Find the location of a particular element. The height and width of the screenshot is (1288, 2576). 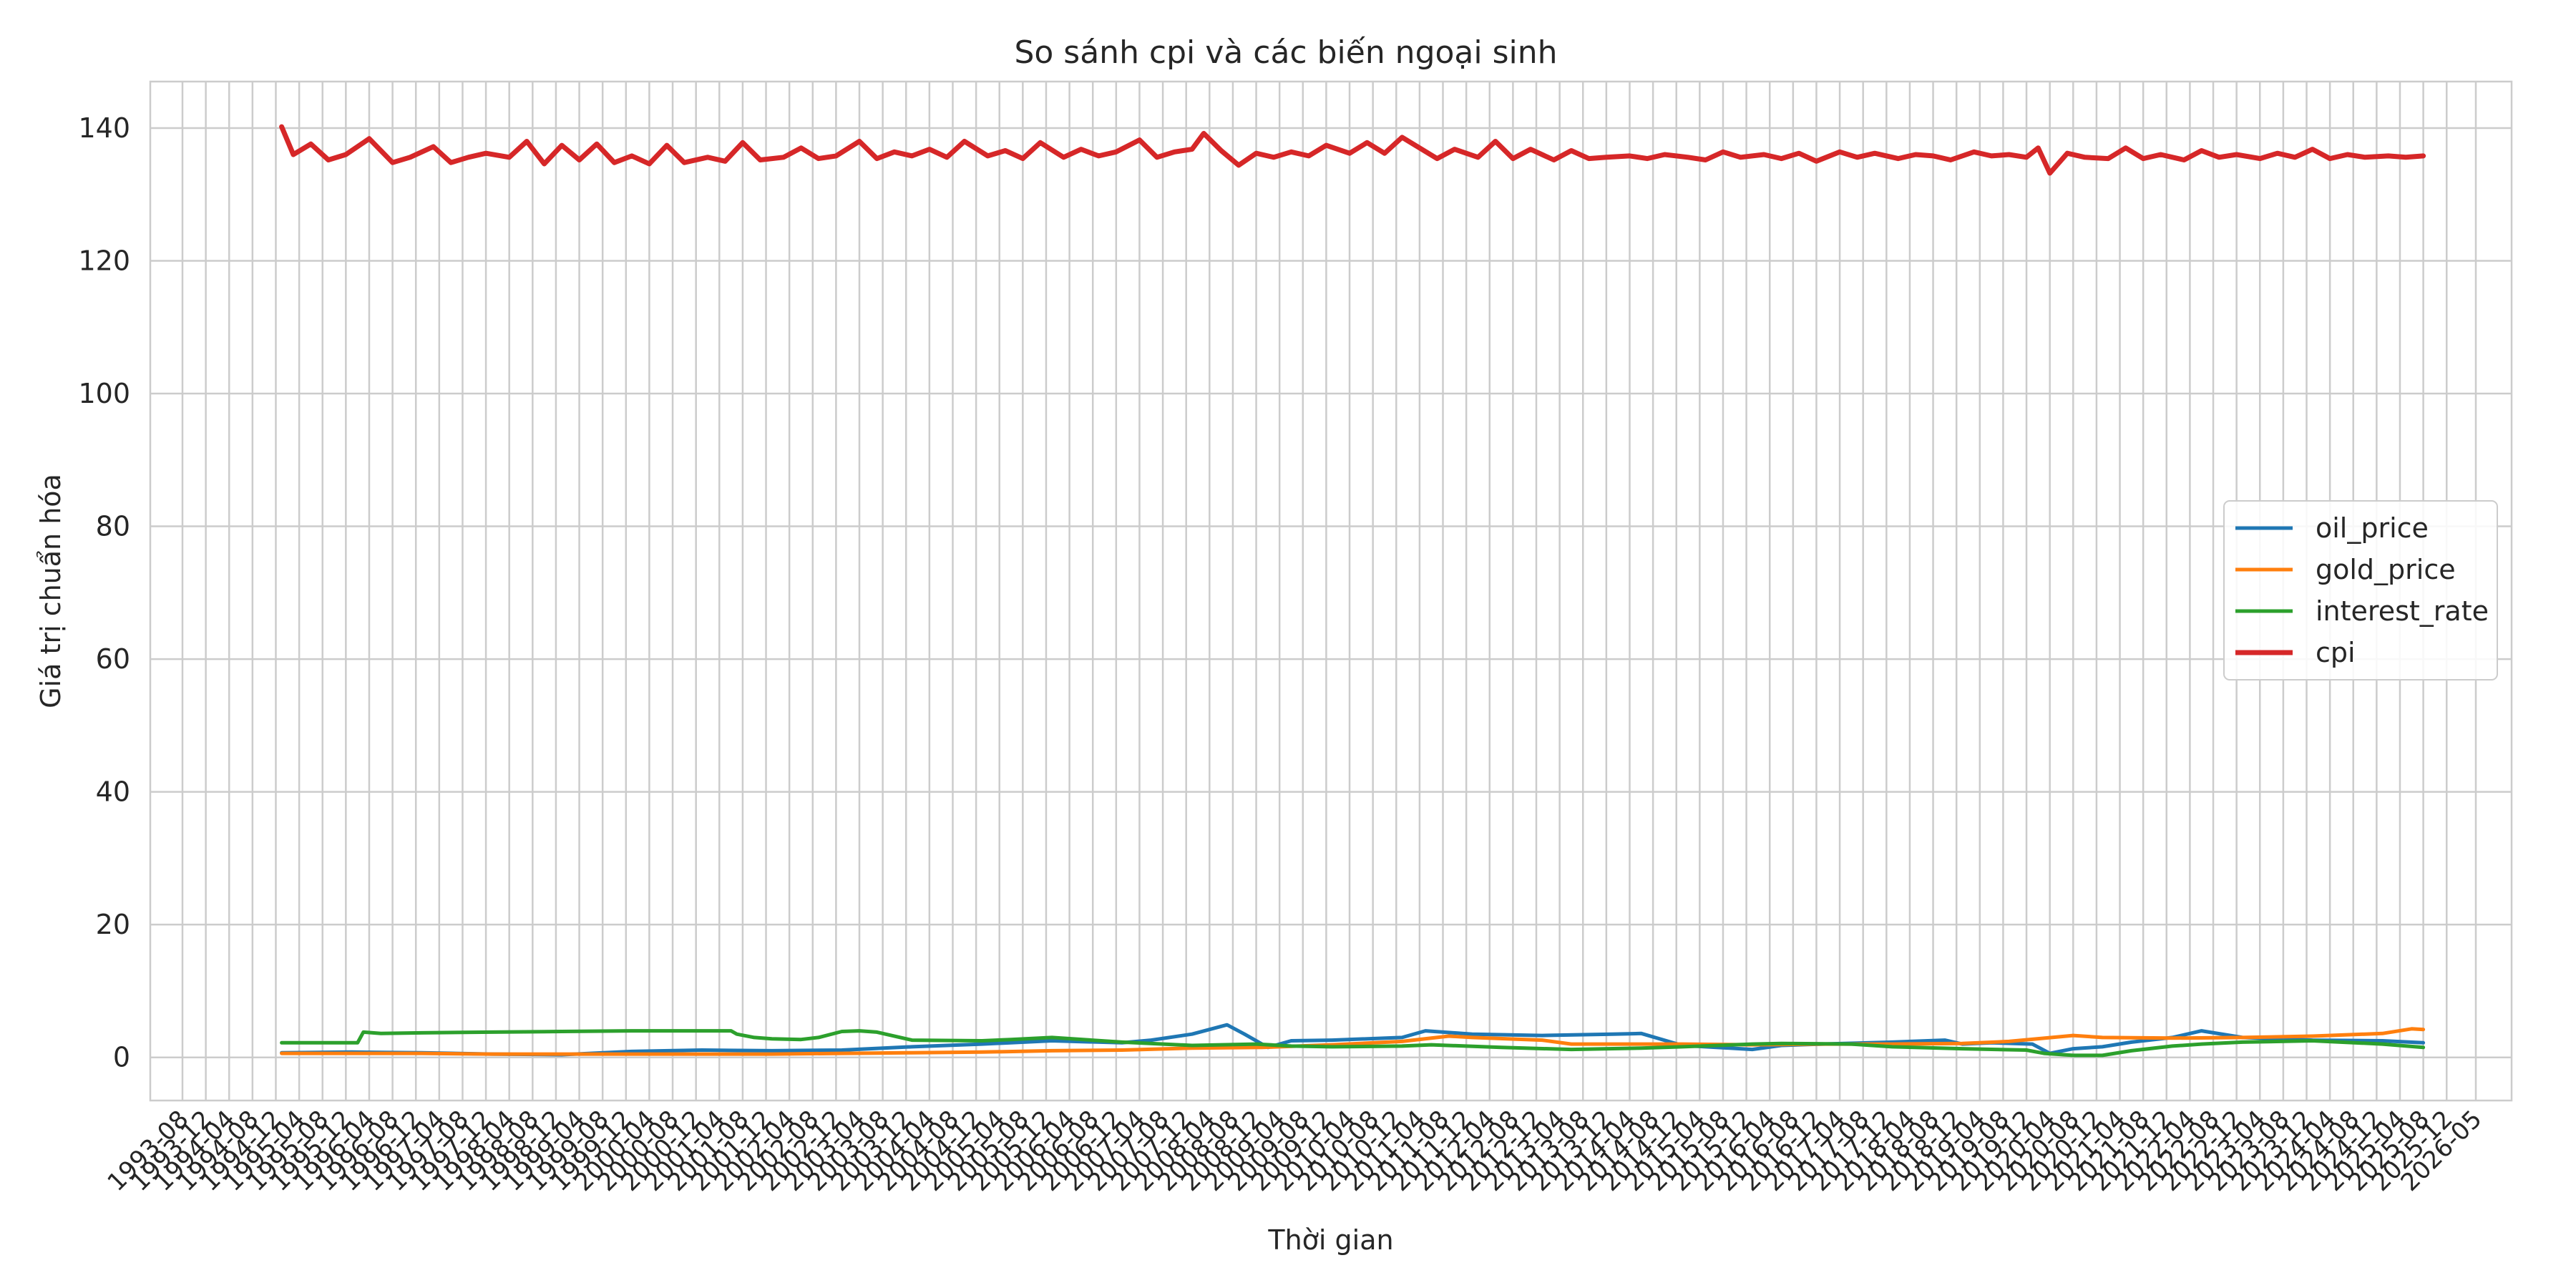

y-tick-label: 0 is located at coordinates (122, 1057).